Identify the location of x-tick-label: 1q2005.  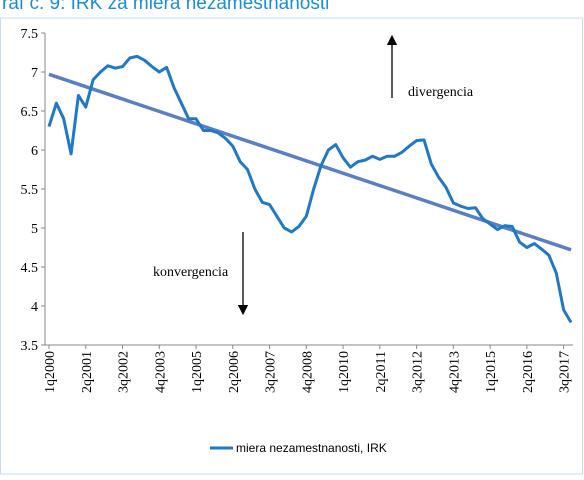
(197, 372).